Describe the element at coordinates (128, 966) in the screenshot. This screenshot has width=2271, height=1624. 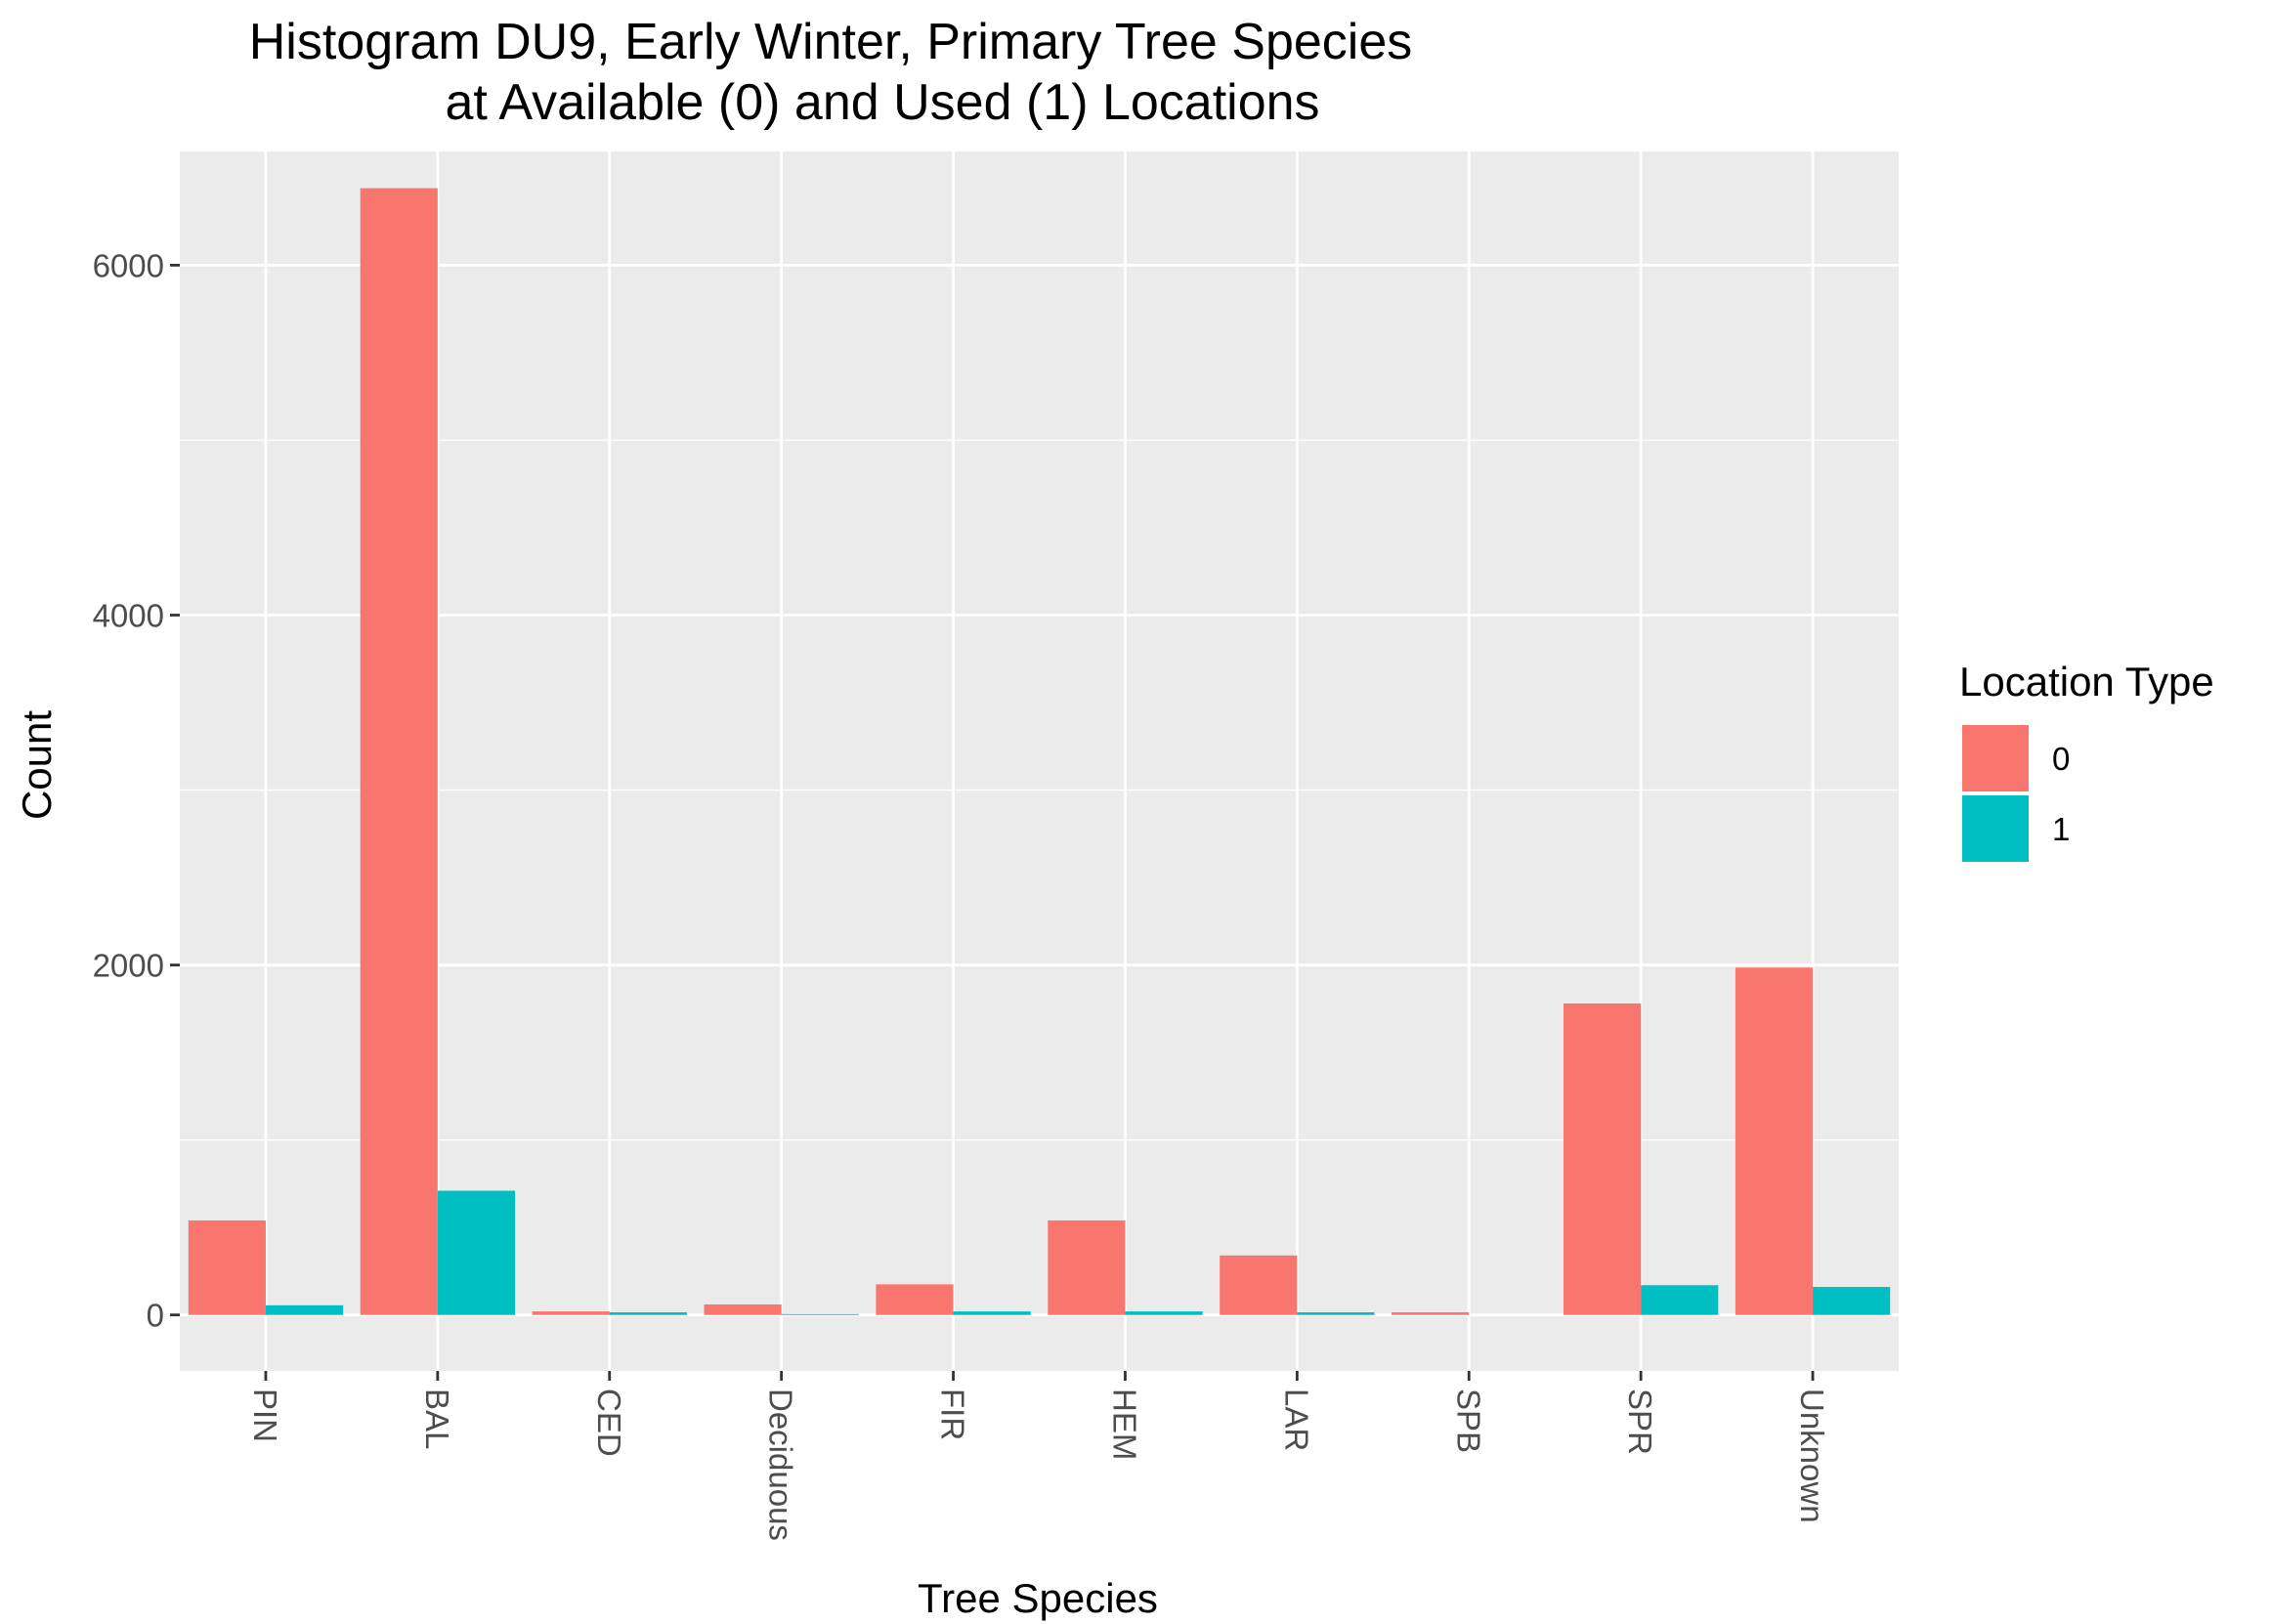
I see `y-tick-label: 2000` at that location.